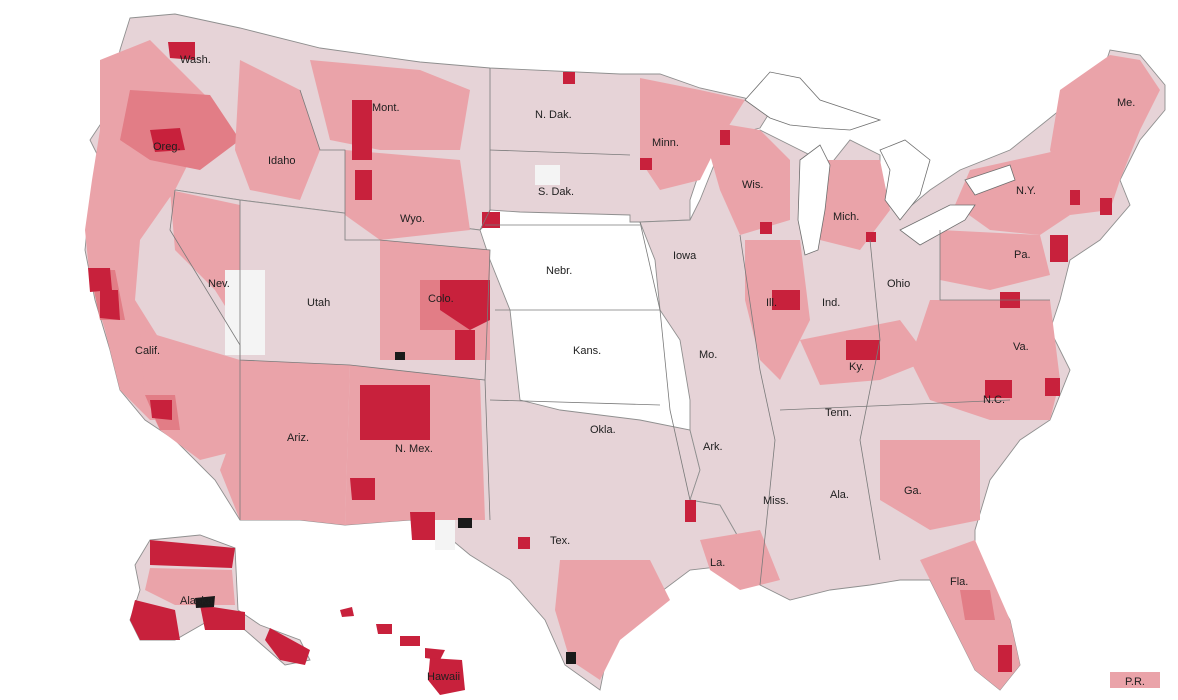  Describe the element at coordinates (985, 360) in the screenshot. I see `patch-virginia-nc` at that location.